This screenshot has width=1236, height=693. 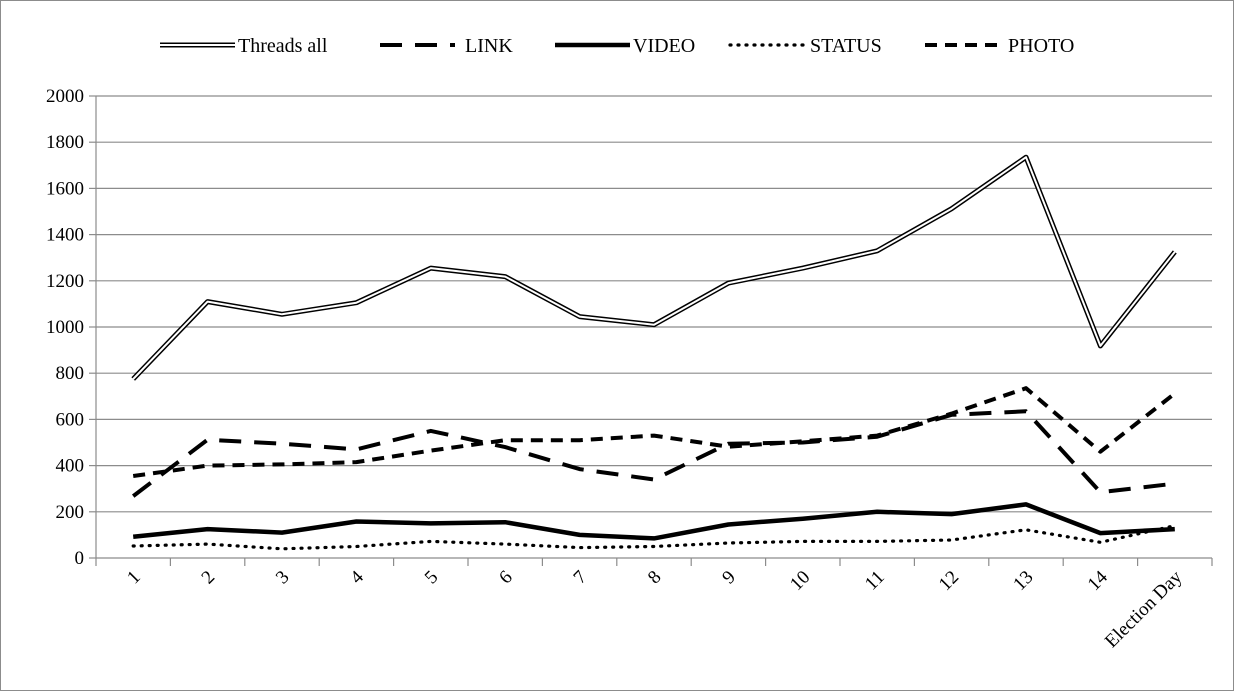 I want to click on y-tick-label: 1200, so click(x=65, y=281).